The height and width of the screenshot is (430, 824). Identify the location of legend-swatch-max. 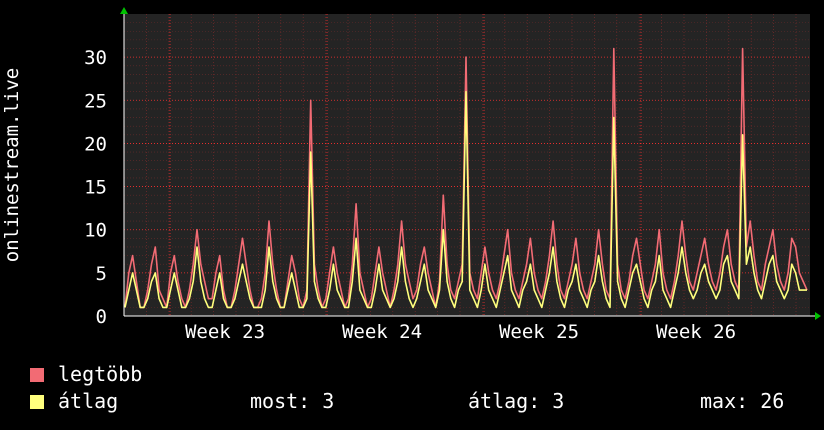
(37, 375).